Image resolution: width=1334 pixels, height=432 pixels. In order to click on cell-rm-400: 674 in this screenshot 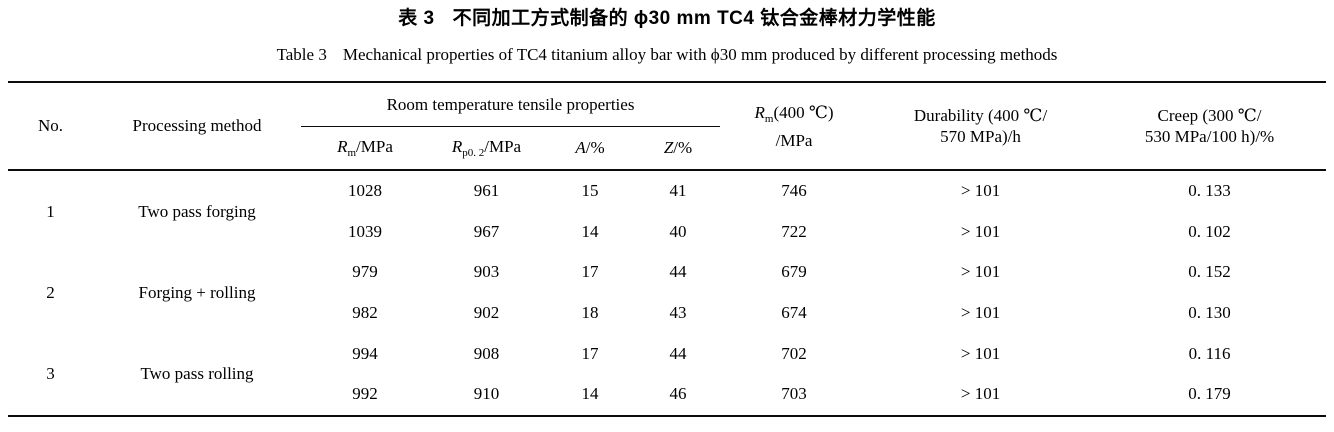, I will do `click(794, 313)`.